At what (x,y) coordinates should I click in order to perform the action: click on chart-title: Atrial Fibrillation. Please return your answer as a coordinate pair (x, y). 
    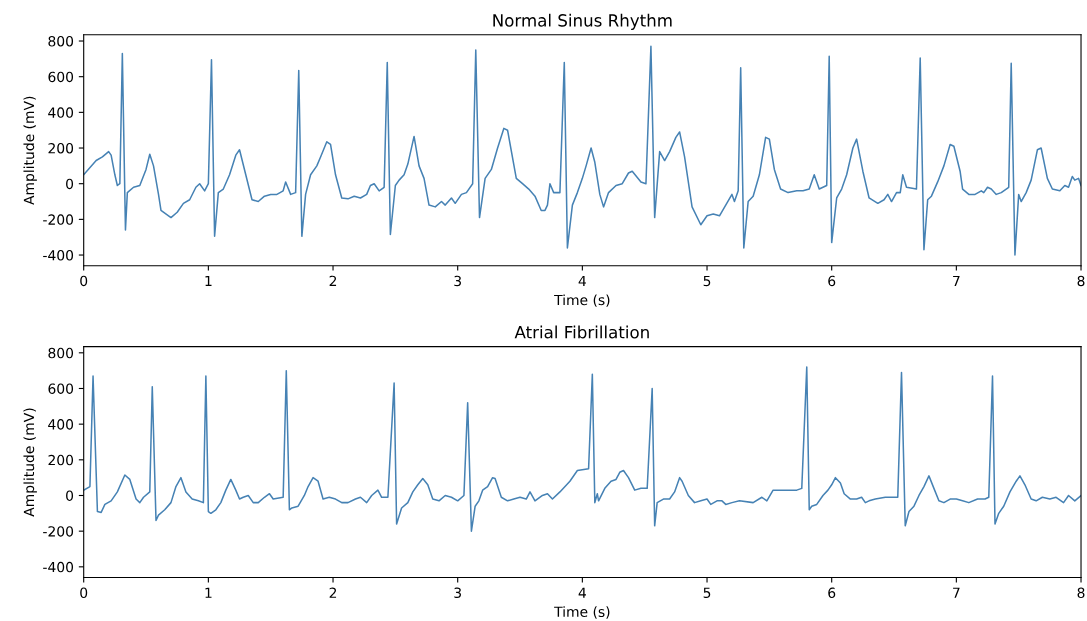
    Looking at the image, I should click on (581, 332).